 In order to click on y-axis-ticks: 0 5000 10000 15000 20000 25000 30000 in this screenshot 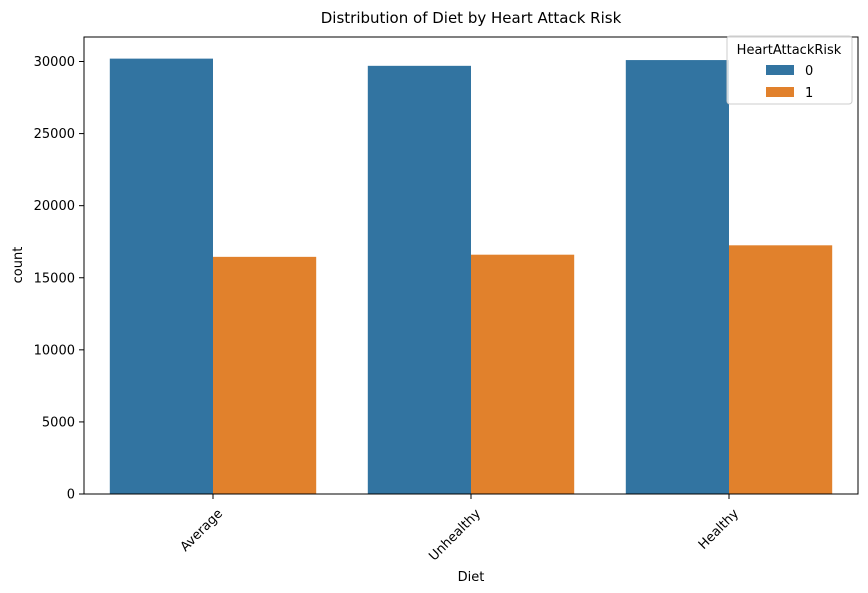, I will do `click(59, 279)`.